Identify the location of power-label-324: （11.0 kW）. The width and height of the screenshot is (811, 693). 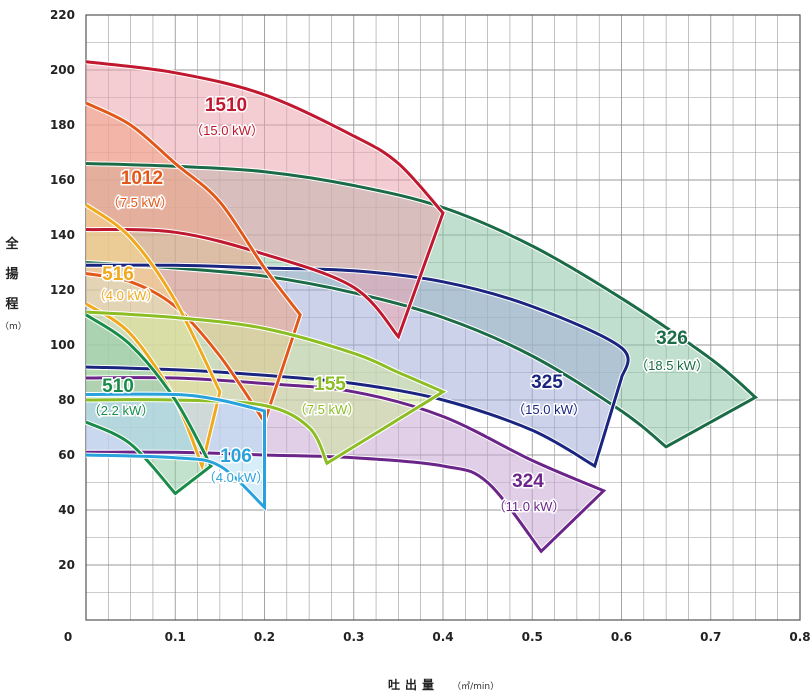
(529, 506).